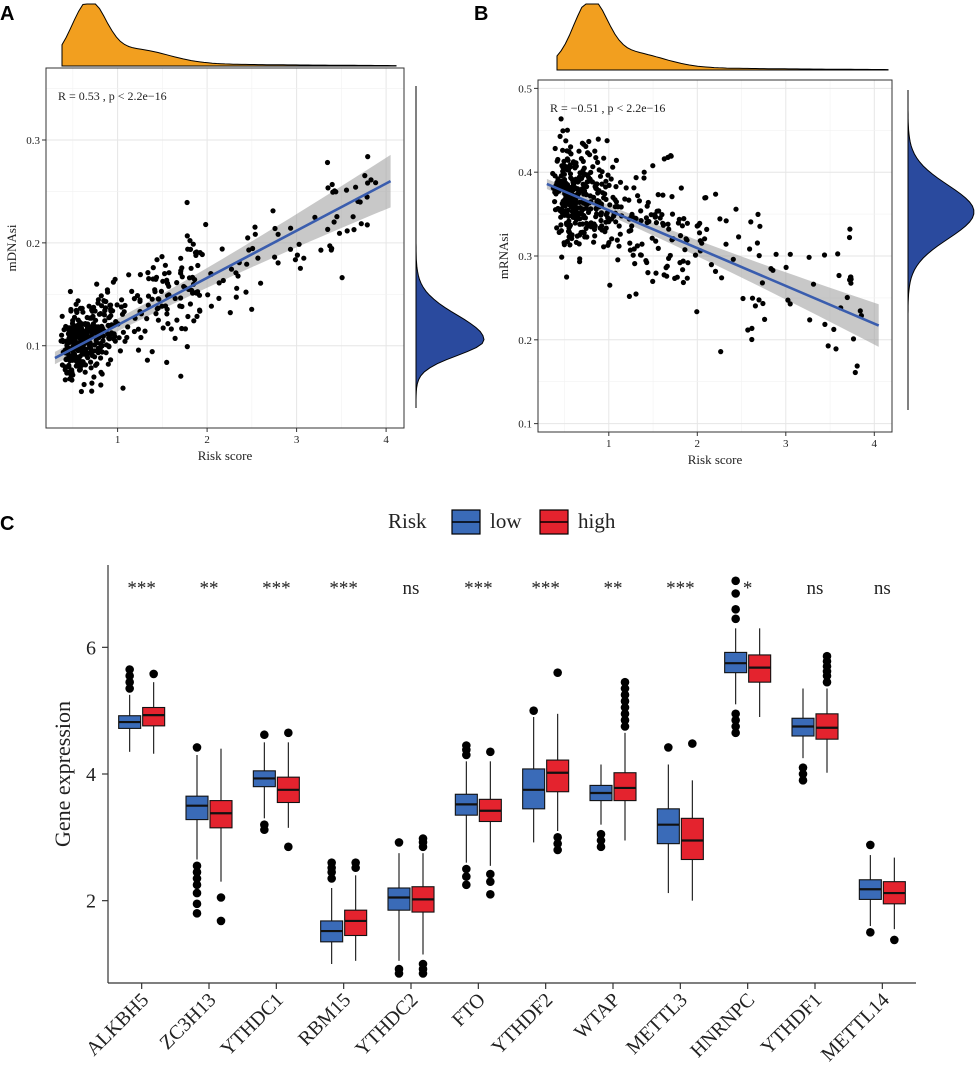 Image resolution: width=976 pixels, height=1090 pixels. I want to click on x-tick-label: HNRNPC, so click(722, 1025).